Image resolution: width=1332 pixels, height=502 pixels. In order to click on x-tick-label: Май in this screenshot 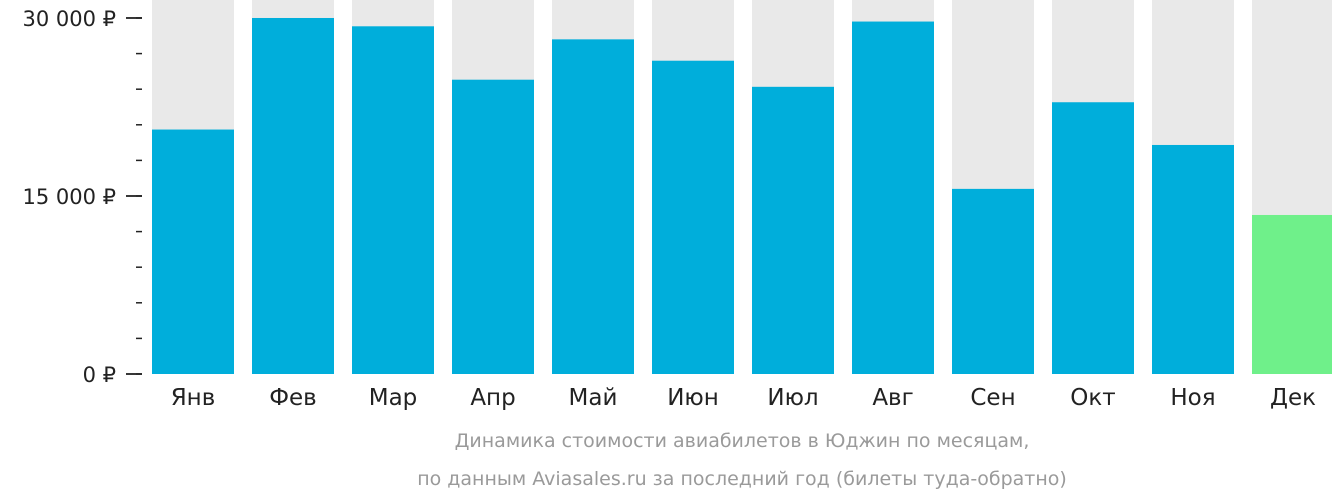, I will do `click(593, 398)`.